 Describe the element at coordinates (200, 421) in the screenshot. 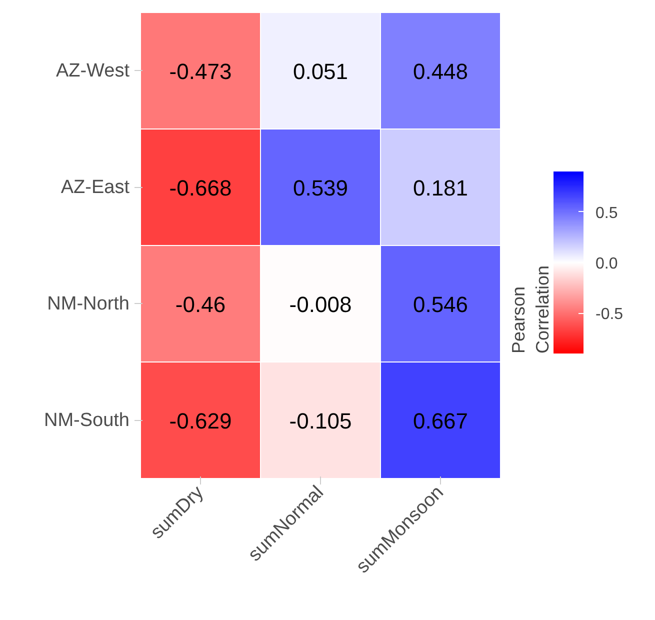

I see `data-label: -0.629` at that location.